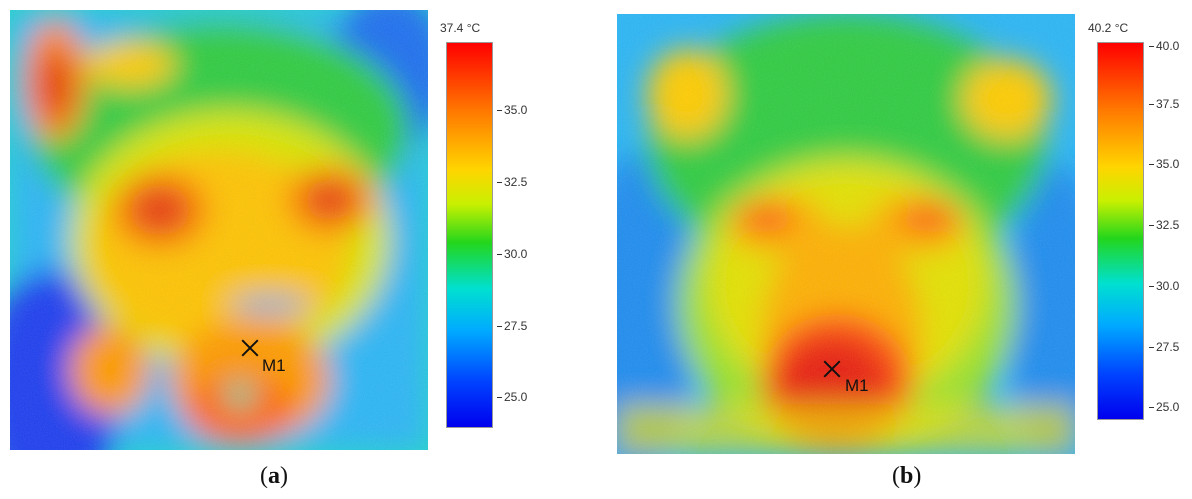 The width and height of the screenshot is (1192, 499). What do you see at coordinates (274, 365) in the screenshot?
I see `marker-label-a: M1` at bounding box center [274, 365].